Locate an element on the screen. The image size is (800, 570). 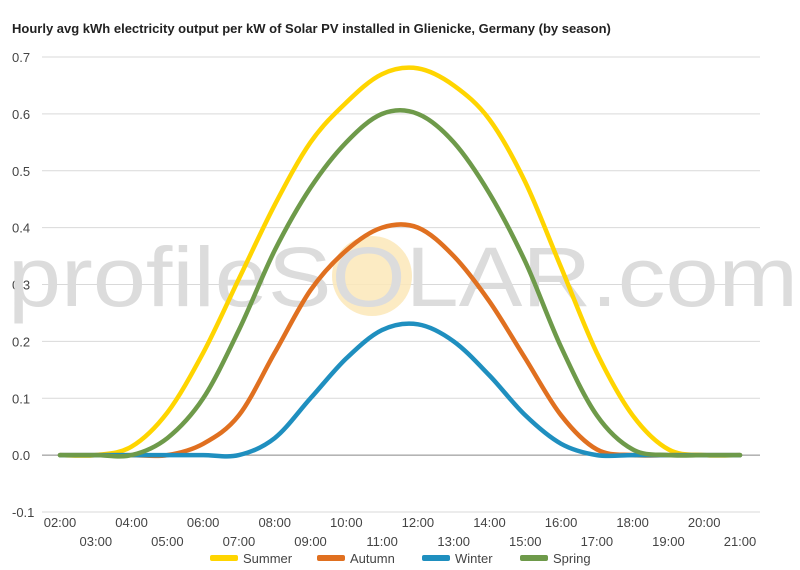
x-tick-label: 02:00 is located at coordinates (60, 522).